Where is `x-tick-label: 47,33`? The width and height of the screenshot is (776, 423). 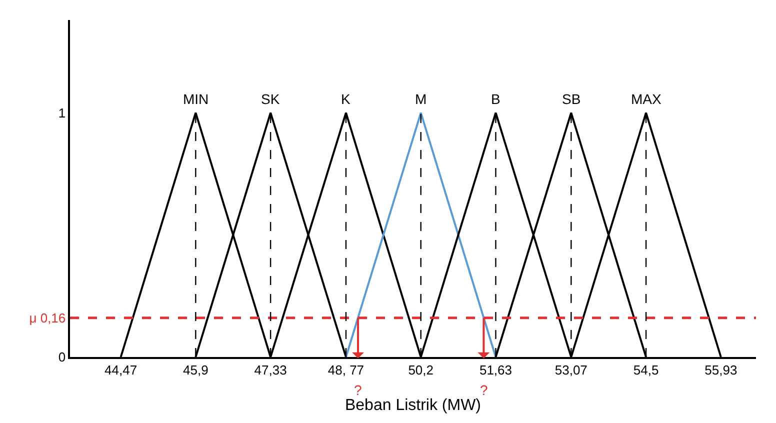
x-tick-label: 47,33 is located at coordinates (270, 370).